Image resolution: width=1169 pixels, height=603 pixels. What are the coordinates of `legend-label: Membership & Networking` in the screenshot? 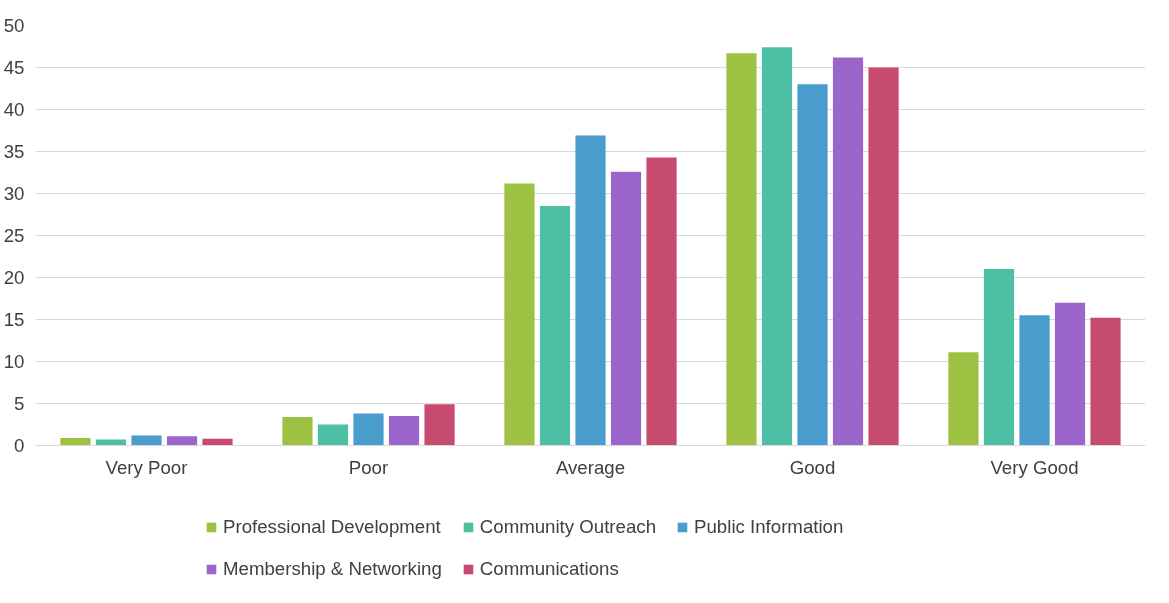 It's located at (332, 569).